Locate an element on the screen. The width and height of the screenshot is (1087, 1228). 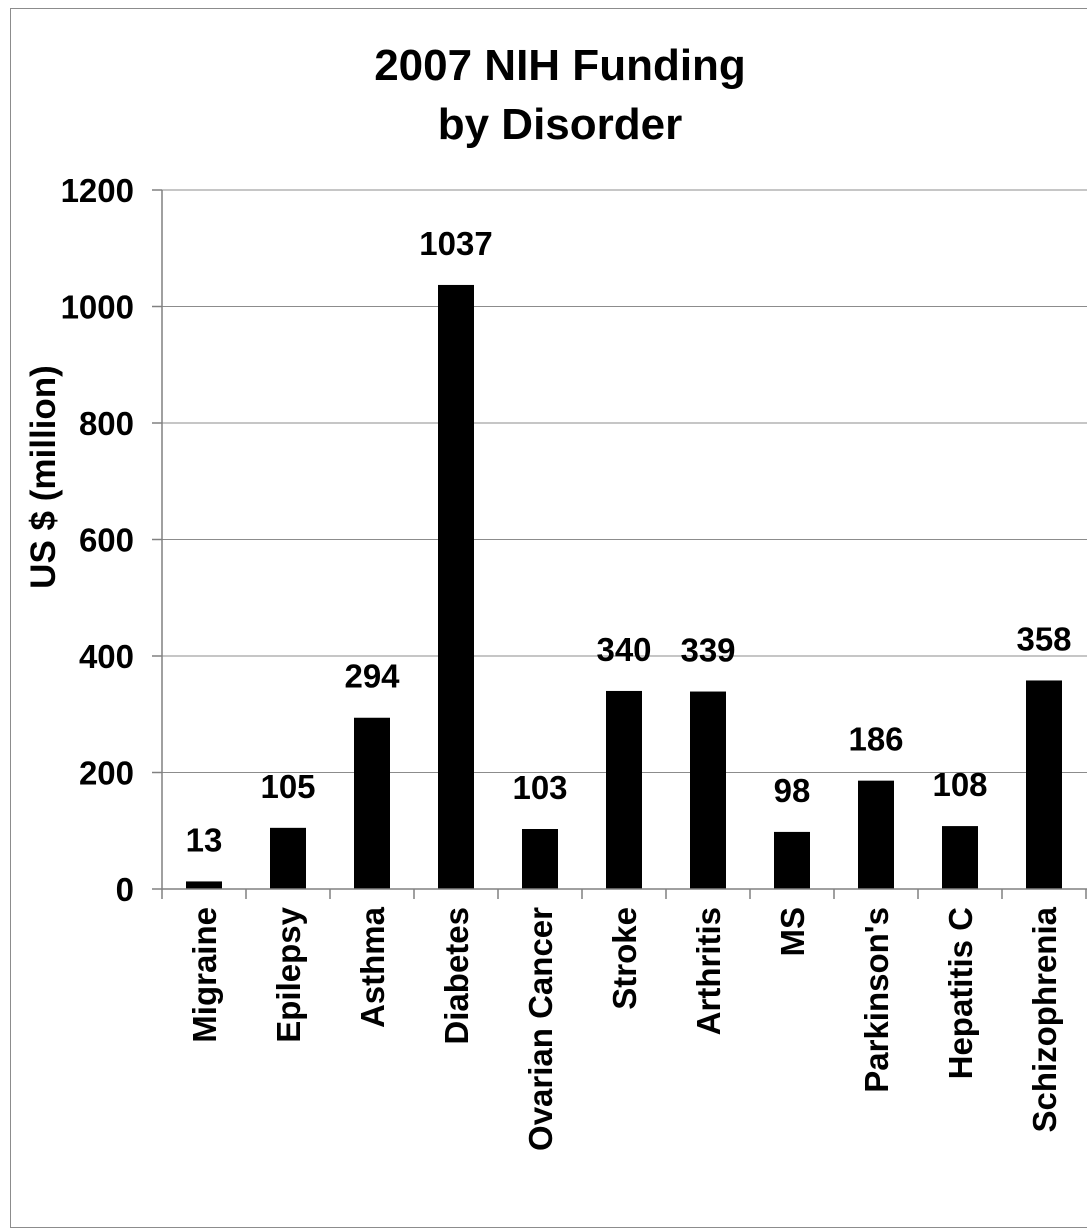
category-label: Stroke is located at coordinates (624, 958).